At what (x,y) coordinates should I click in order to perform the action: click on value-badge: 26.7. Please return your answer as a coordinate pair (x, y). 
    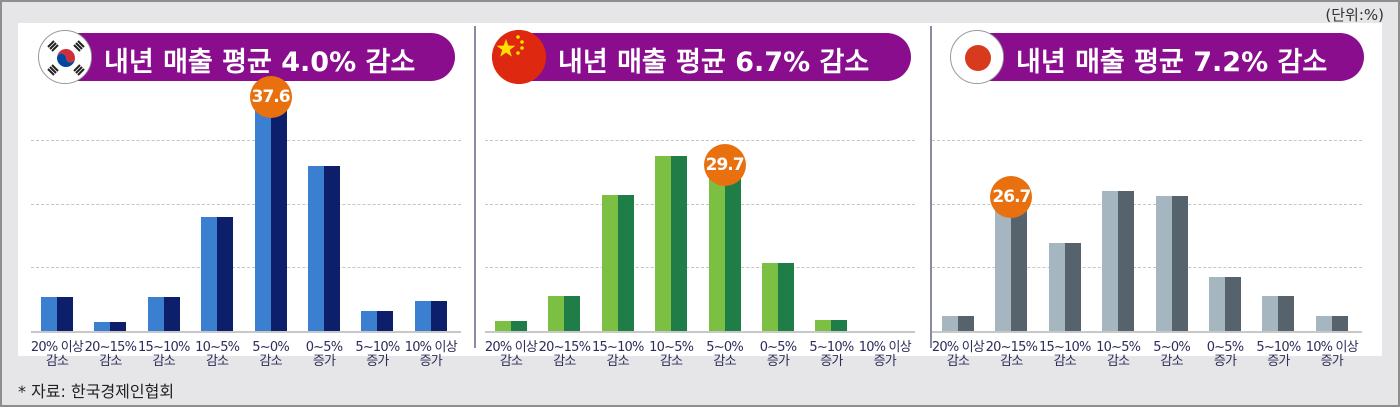
    Looking at the image, I should click on (1011, 197).